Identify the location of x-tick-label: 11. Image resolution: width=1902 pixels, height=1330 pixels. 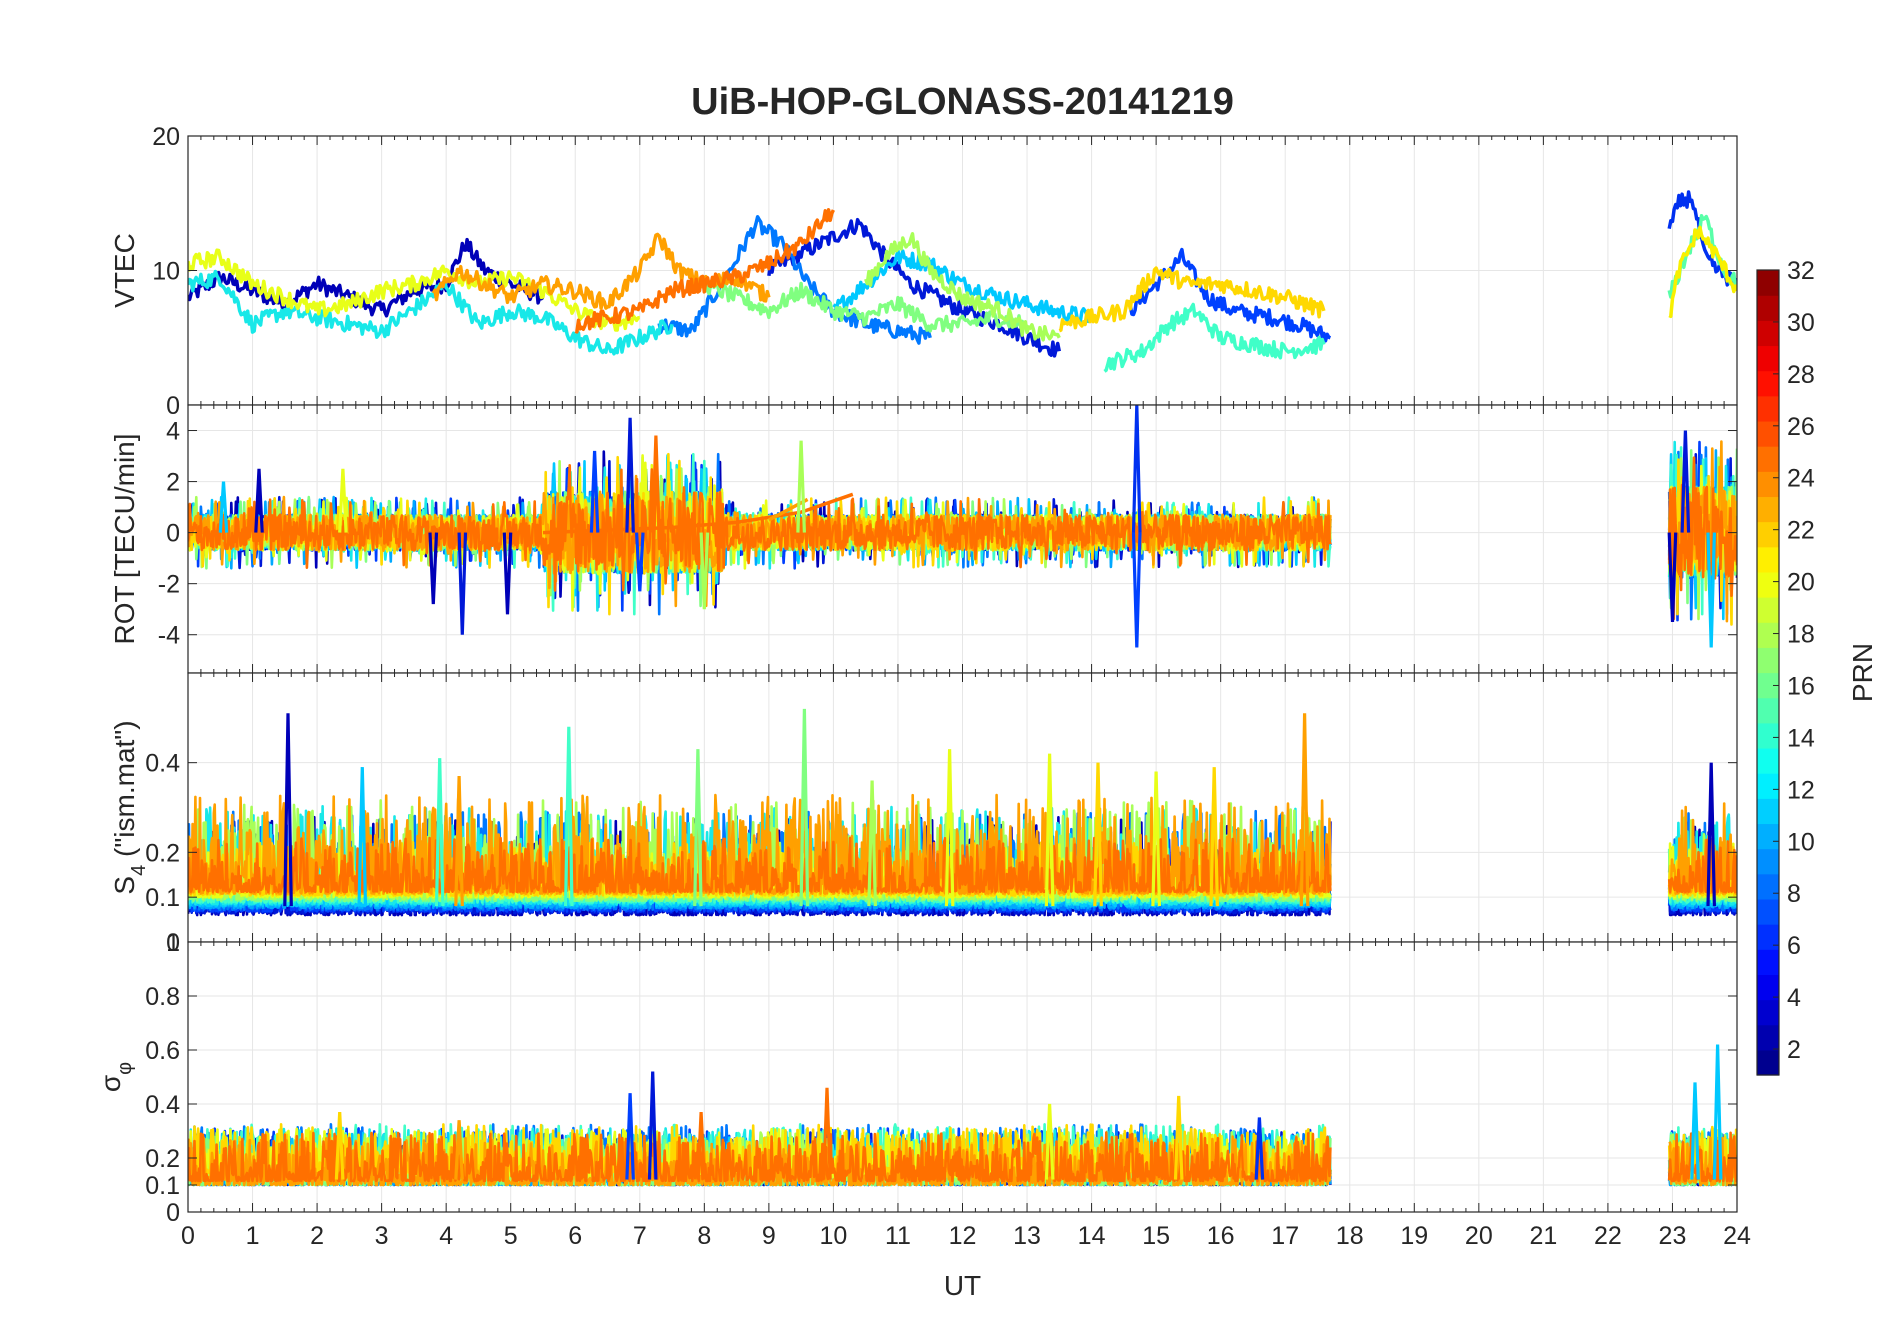
(898, 1236).